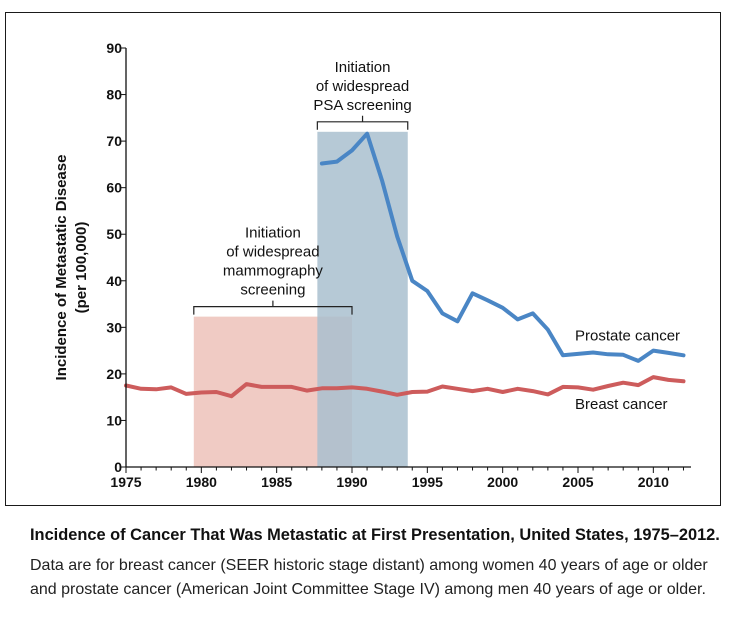 The height and width of the screenshot is (641, 734). I want to click on x-tick-label-2000: 2000, so click(502, 482).